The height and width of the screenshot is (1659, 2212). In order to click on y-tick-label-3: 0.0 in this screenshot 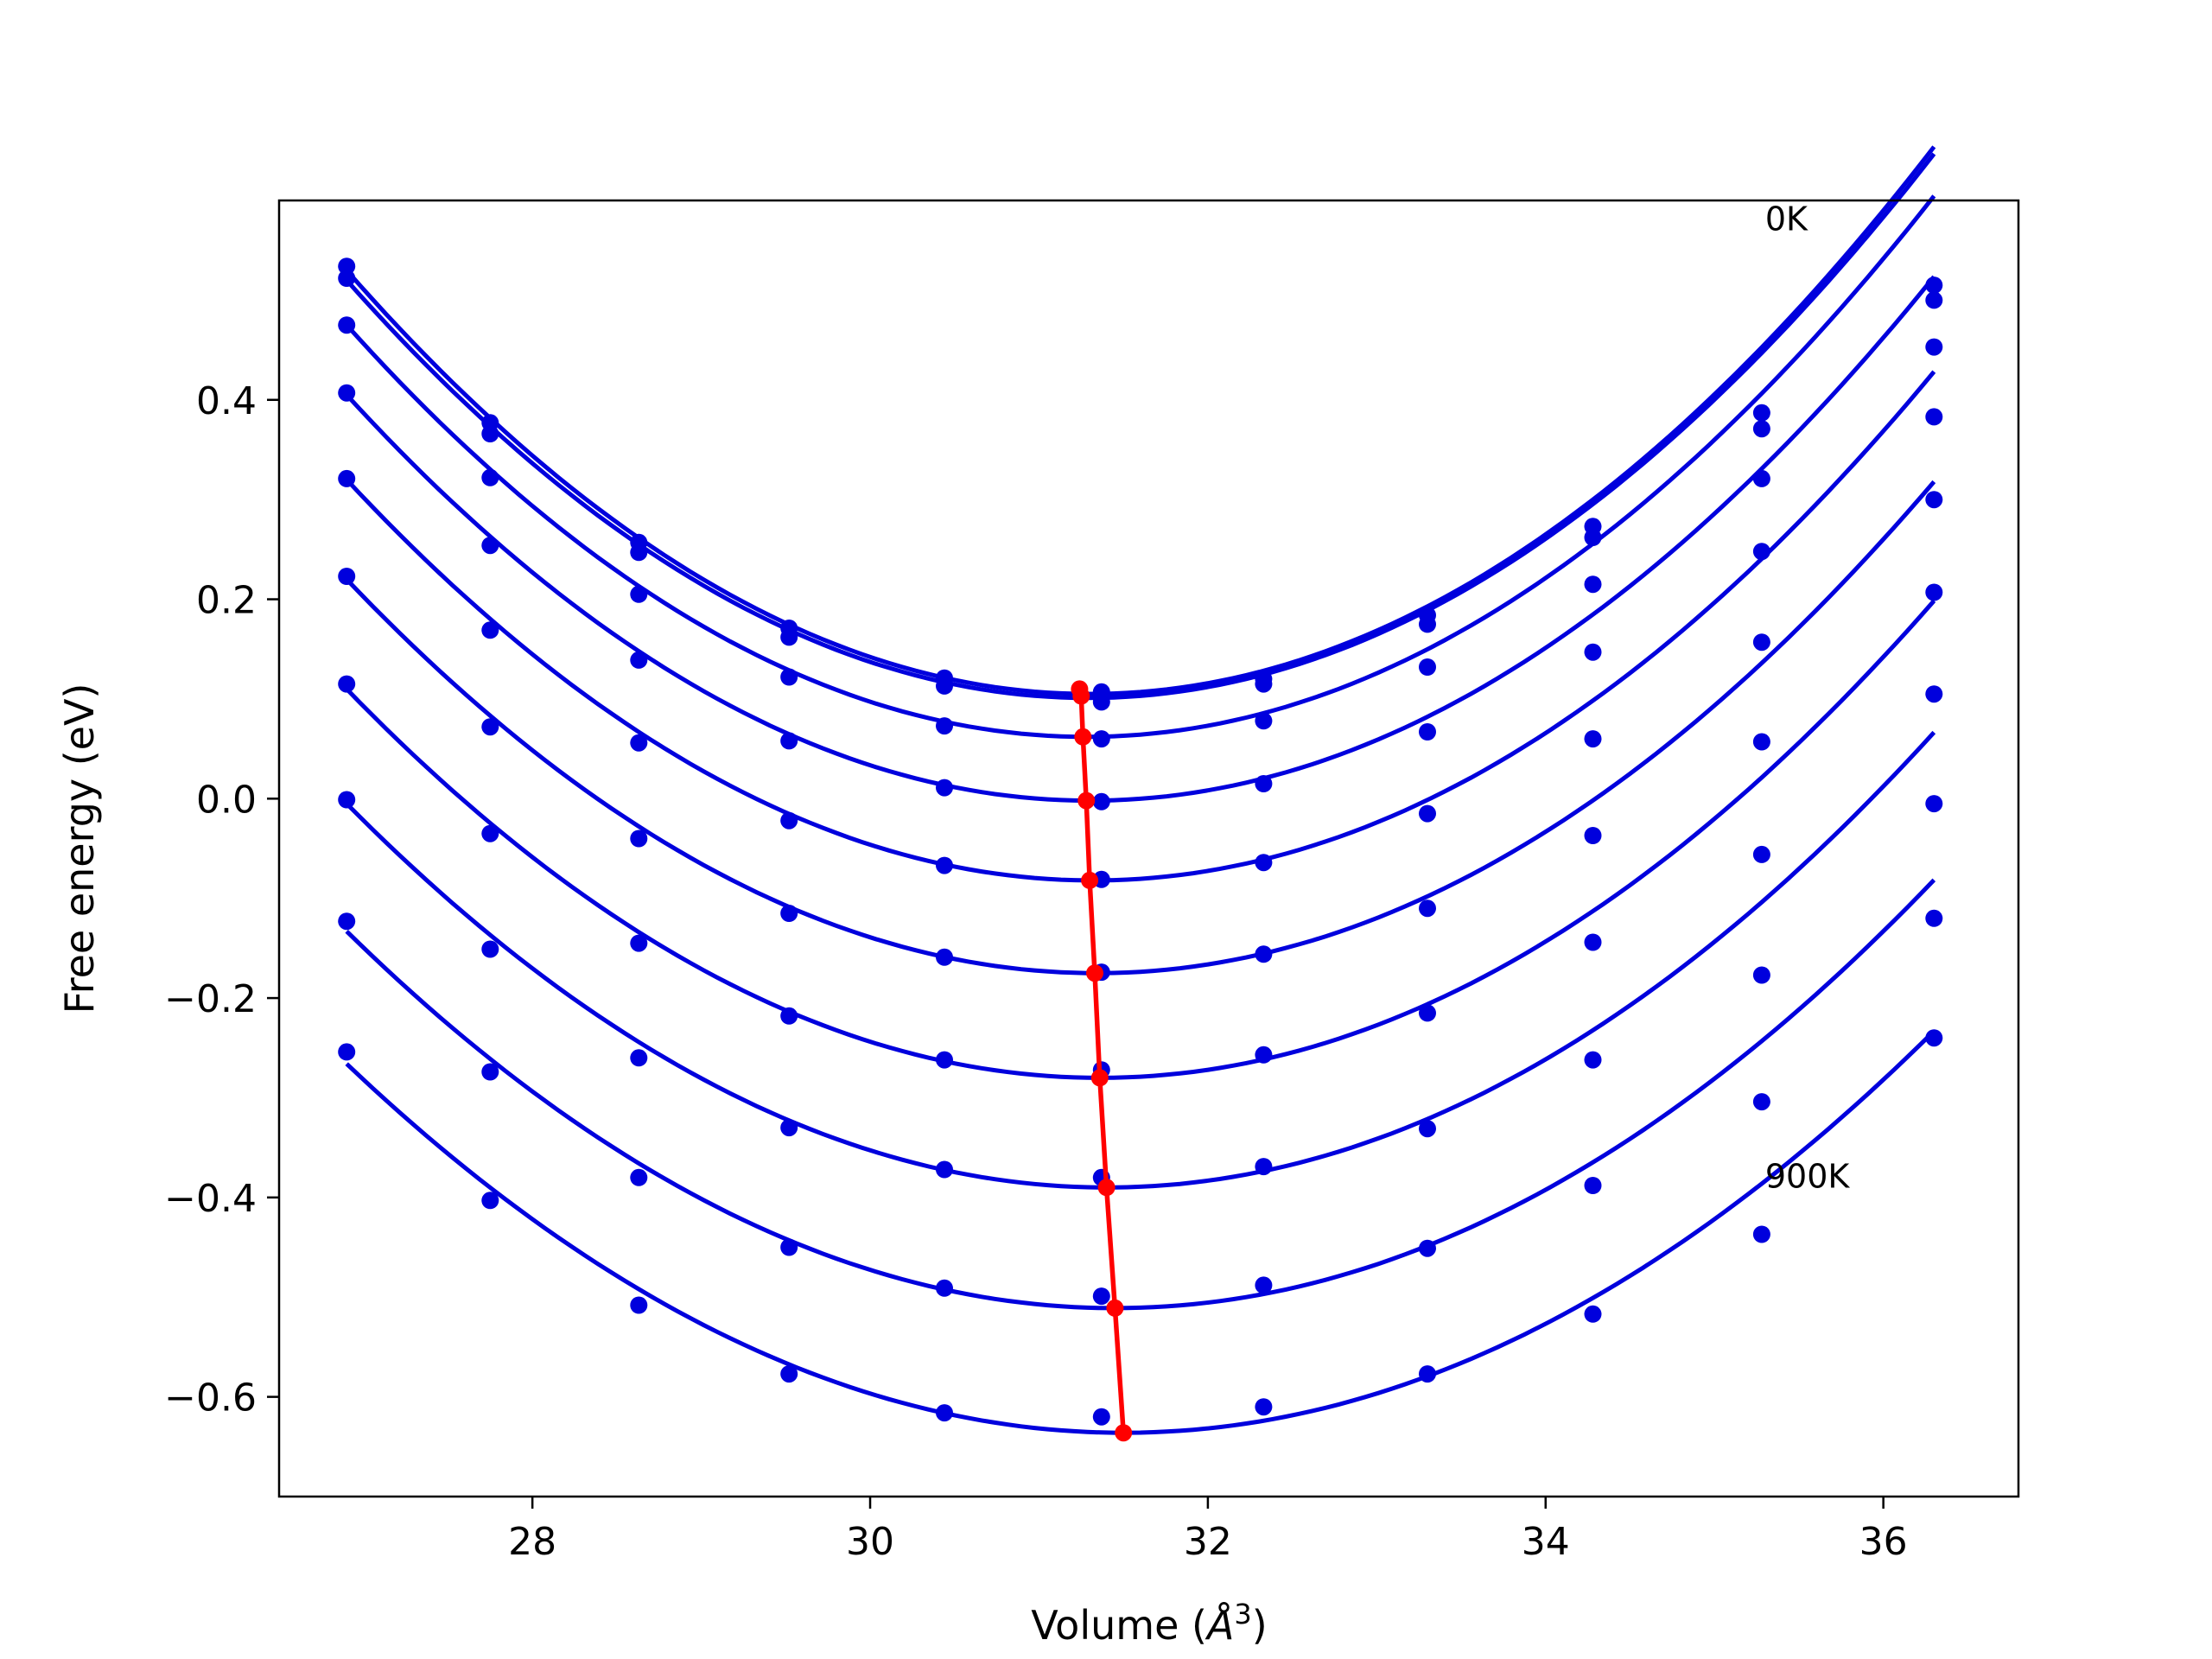, I will do `click(226, 800)`.